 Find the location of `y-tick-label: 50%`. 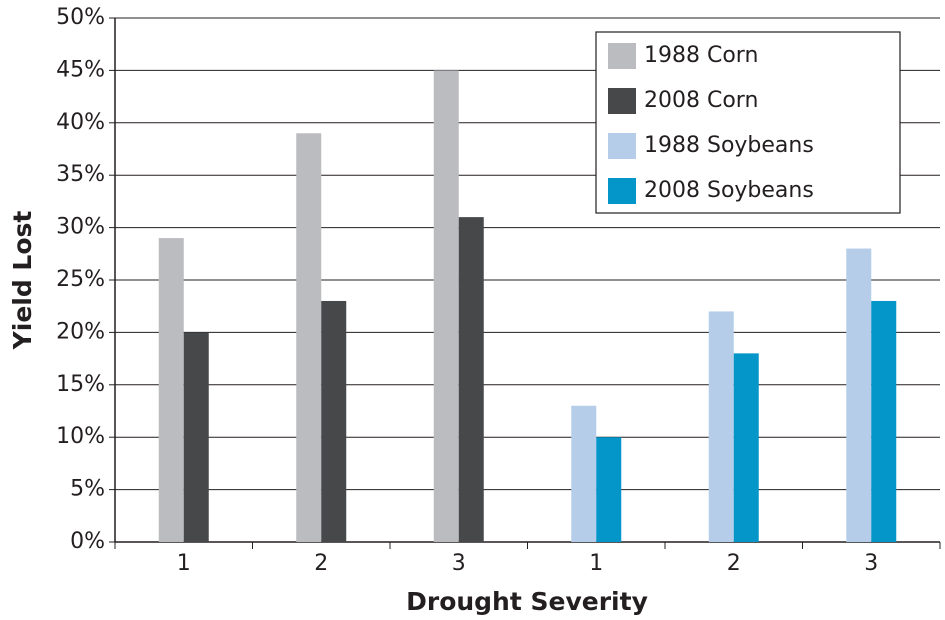

y-tick-label: 50% is located at coordinates (80, 17).